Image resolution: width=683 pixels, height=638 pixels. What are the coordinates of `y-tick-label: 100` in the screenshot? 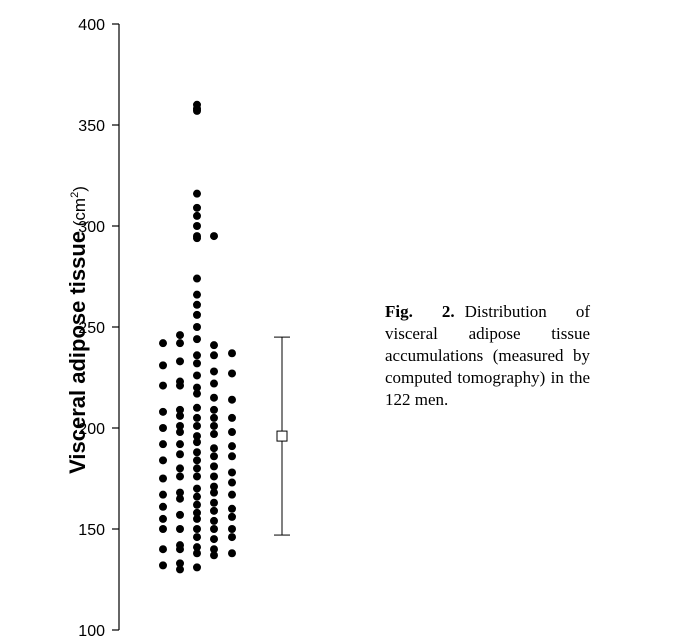 It's located at (91, 630).